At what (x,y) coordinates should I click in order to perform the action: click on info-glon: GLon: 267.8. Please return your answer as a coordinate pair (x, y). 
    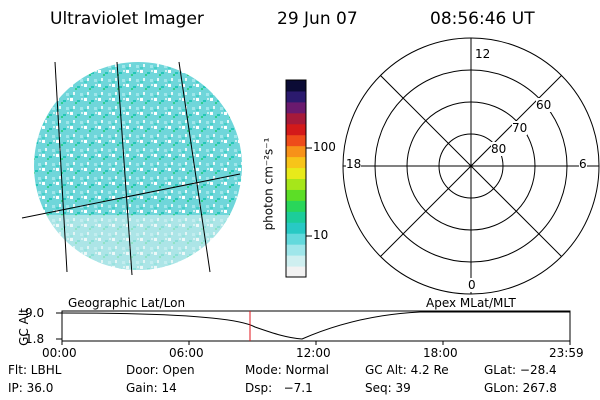
    Looking at the image, I should click on (520, 388).